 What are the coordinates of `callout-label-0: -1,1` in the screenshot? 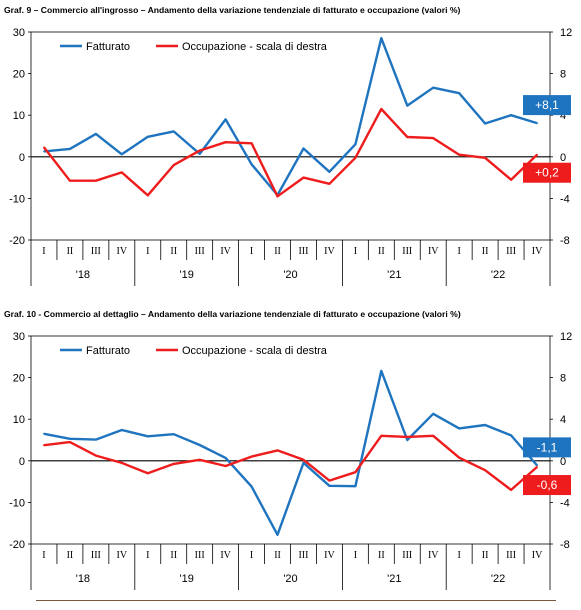 It's located at (547, 447).